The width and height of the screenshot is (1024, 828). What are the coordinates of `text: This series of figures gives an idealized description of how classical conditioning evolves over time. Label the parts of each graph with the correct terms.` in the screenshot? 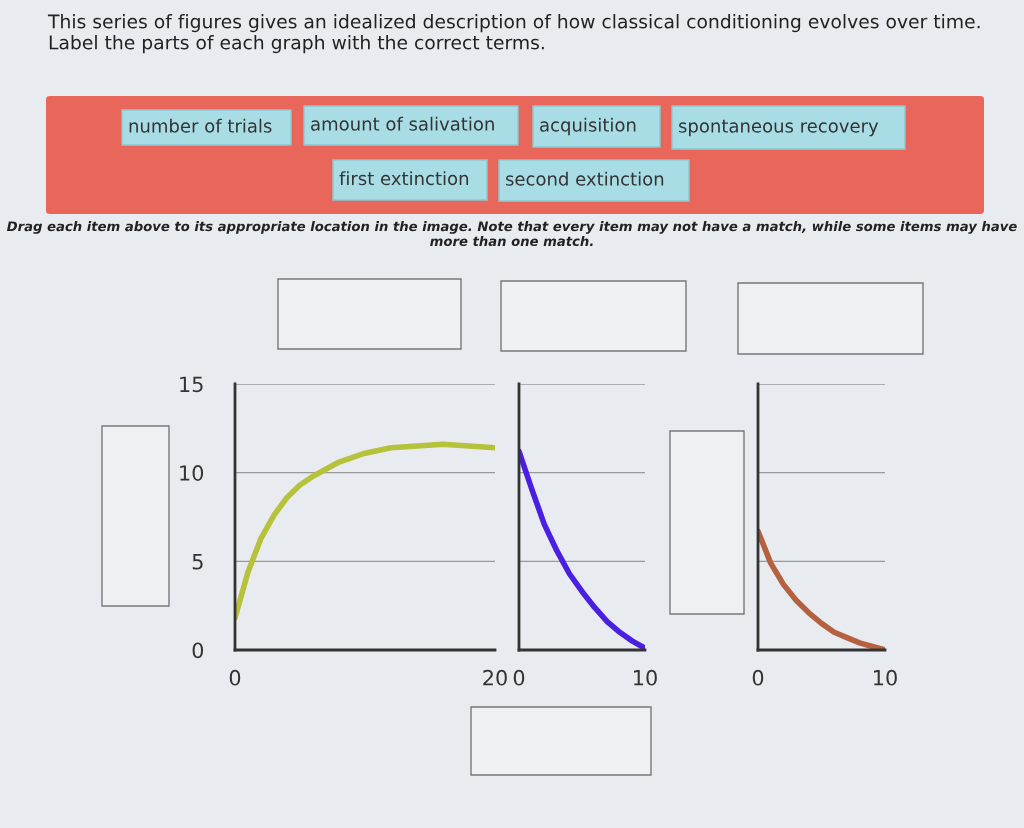 It's located at (513, 34).